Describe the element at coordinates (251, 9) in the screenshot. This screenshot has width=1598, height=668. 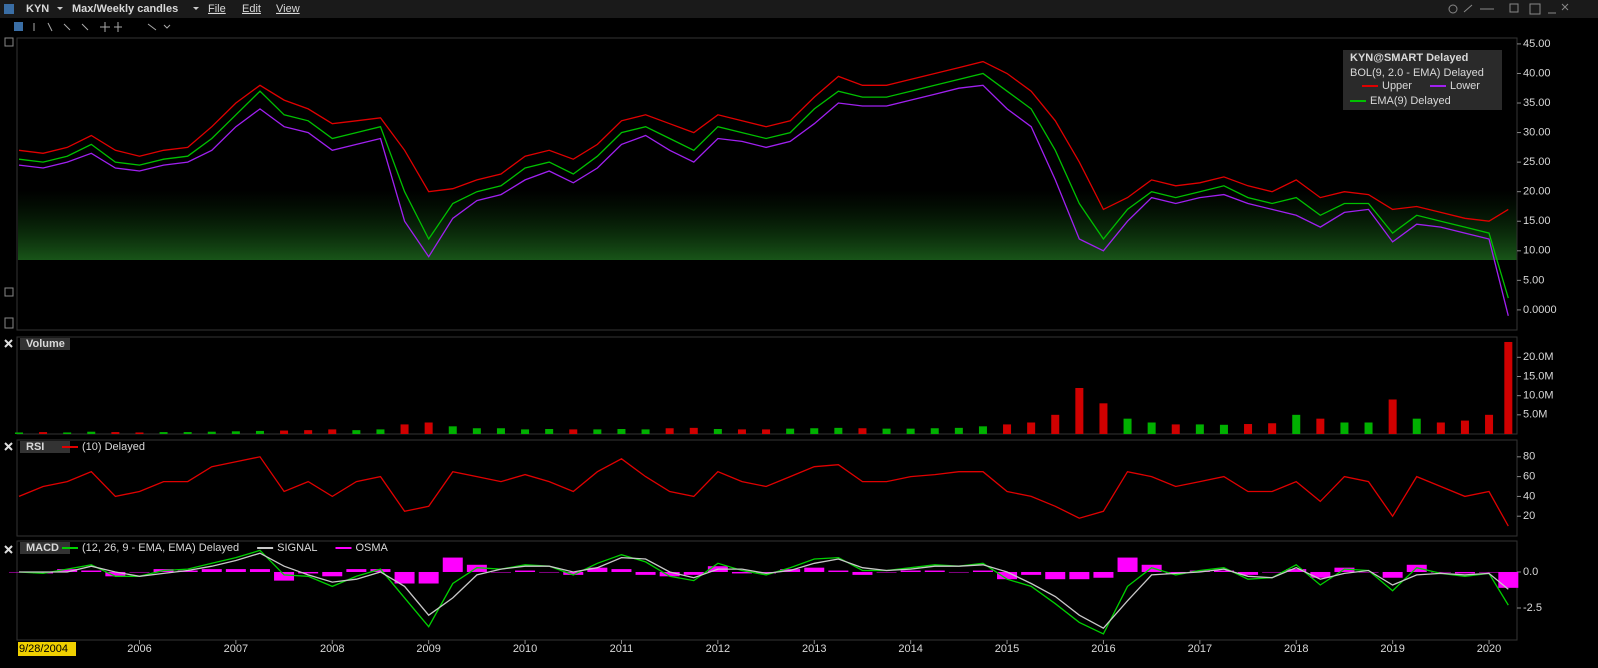
I see `menu-edit: Edit` at that location.